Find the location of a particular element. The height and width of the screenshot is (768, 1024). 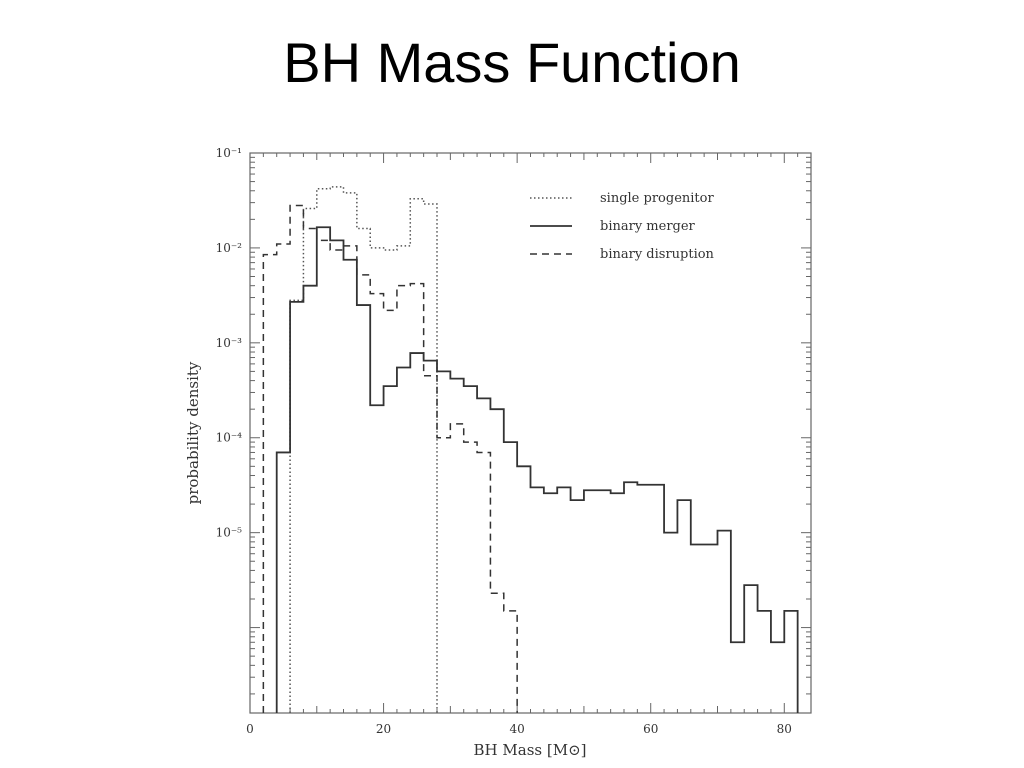

legend-label: single progenitor is located at coordinates (657, 198).